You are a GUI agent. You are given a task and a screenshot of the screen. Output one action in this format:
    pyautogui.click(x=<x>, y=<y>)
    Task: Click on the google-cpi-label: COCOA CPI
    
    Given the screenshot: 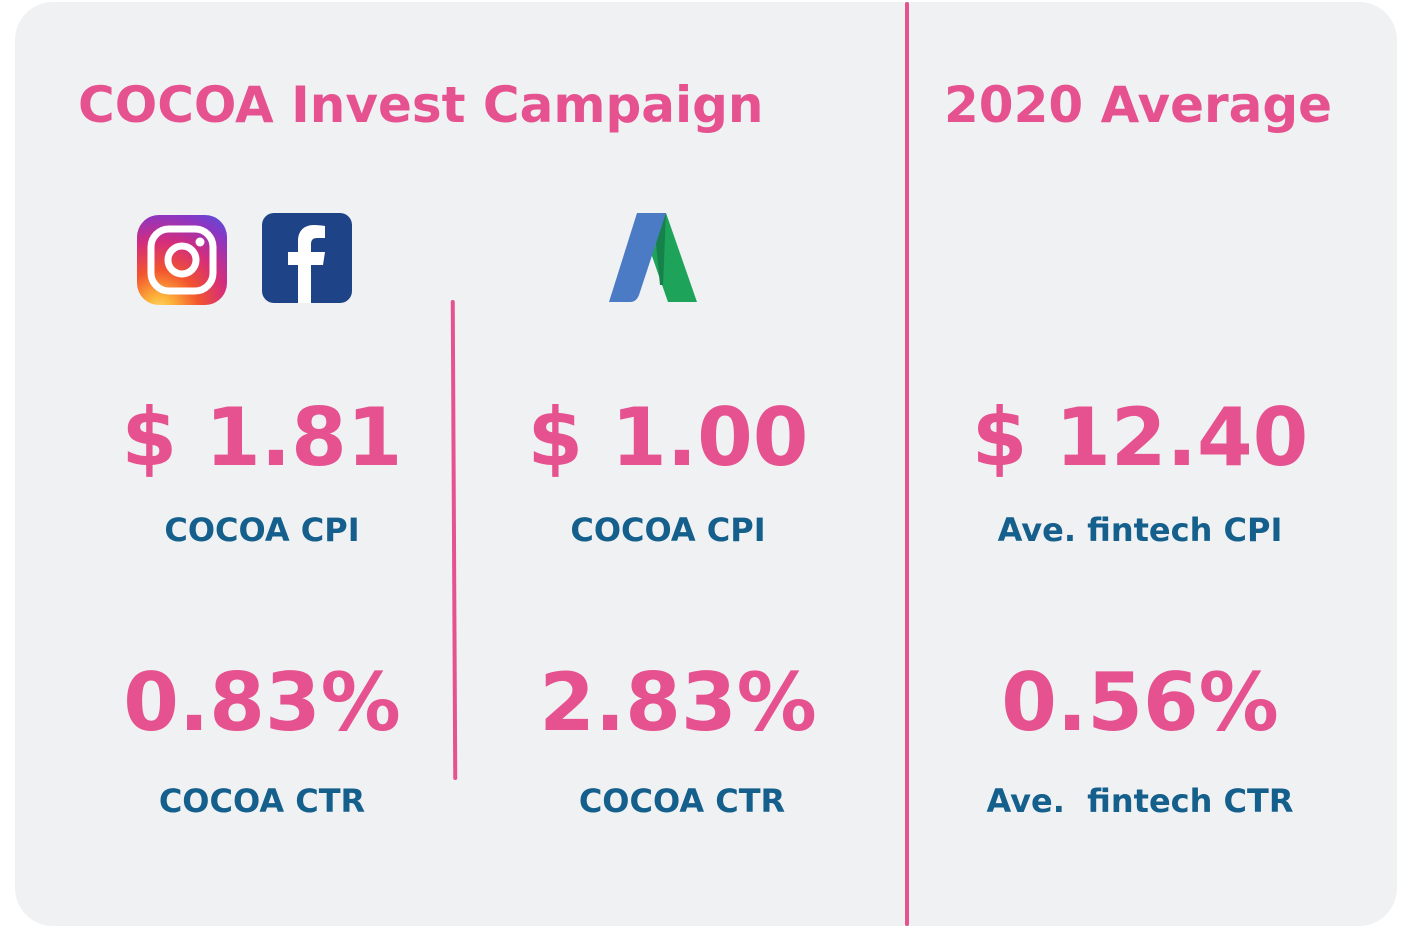 What is the action you would take?
    pyautogui.click(x=668, y=530)
    